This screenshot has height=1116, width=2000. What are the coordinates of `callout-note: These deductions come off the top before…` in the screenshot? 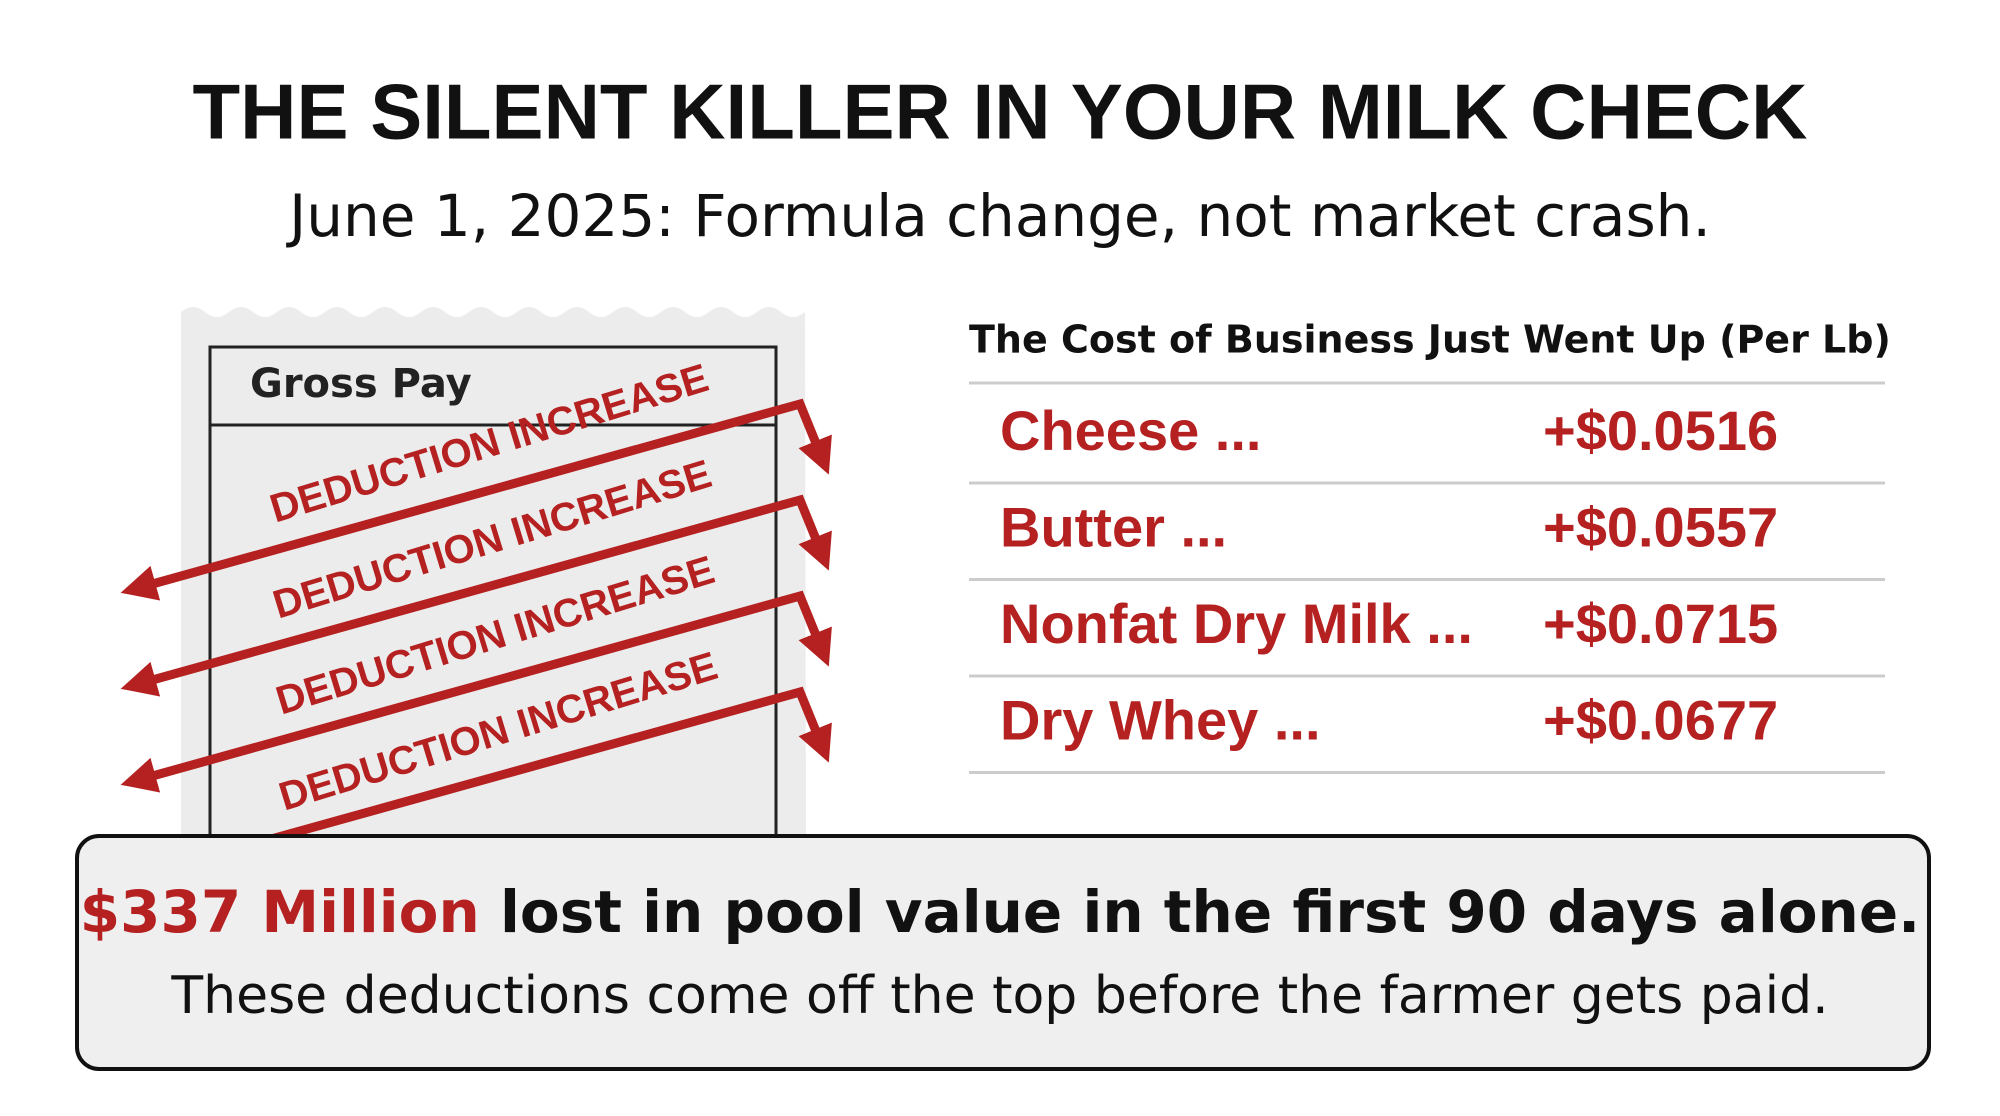 It's located at (999, 996).